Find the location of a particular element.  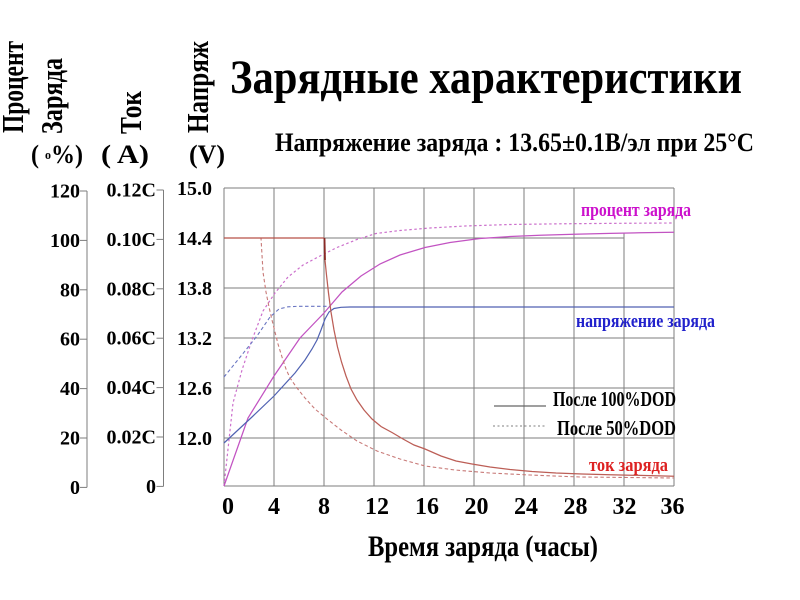

svg-text: 16 is located at coordinates (427, 507).